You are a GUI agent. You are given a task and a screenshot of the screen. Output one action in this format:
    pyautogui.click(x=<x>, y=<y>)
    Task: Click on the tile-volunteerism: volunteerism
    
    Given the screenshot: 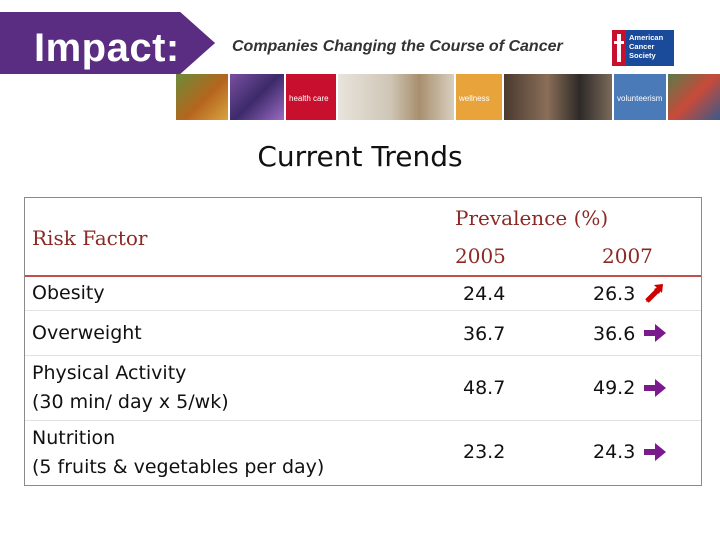 What is the action you would take?
    pyautogui.click(x=640, y=97)
    